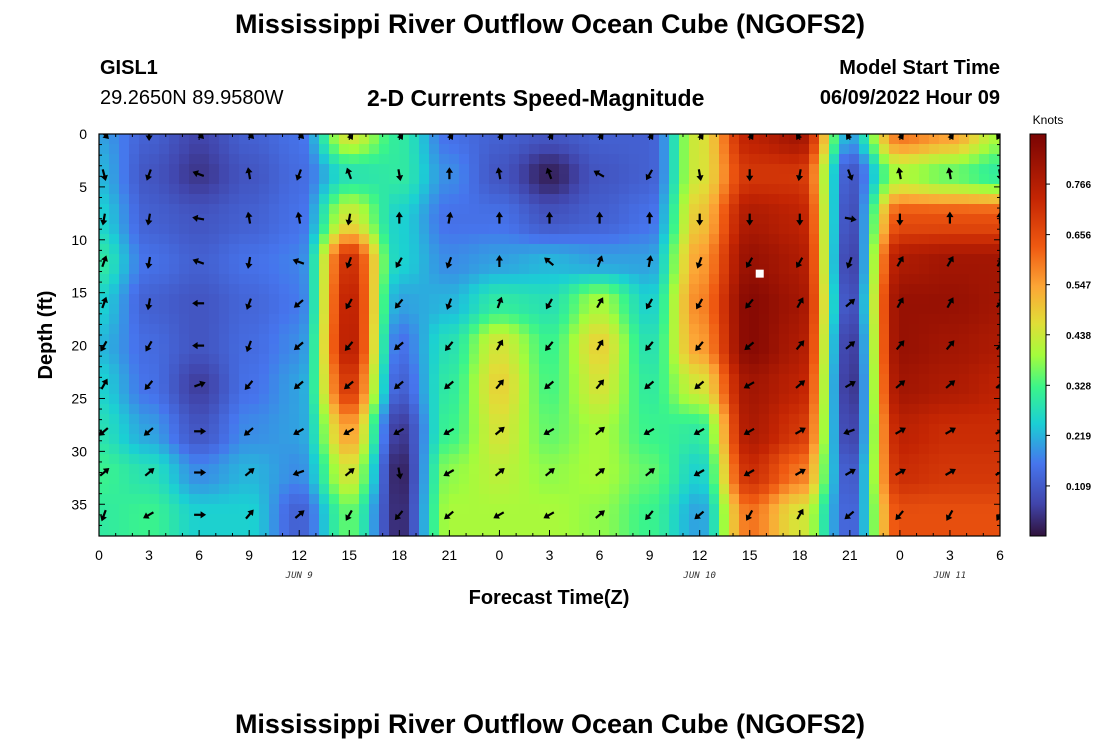 Image resolution: width=1100 pixels, height=750 pixels. I want to click on y-tick-label: 10, so click(79, 240).